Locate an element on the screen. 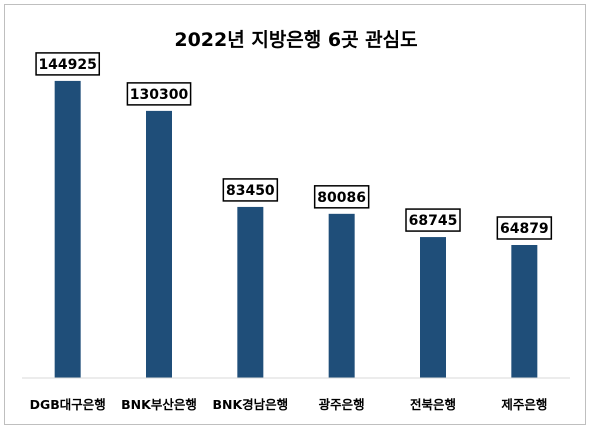 Image resolution: width=592 pixels, height=431 pixels. data-label-4: 80086 is located at coordinates (341, 198).